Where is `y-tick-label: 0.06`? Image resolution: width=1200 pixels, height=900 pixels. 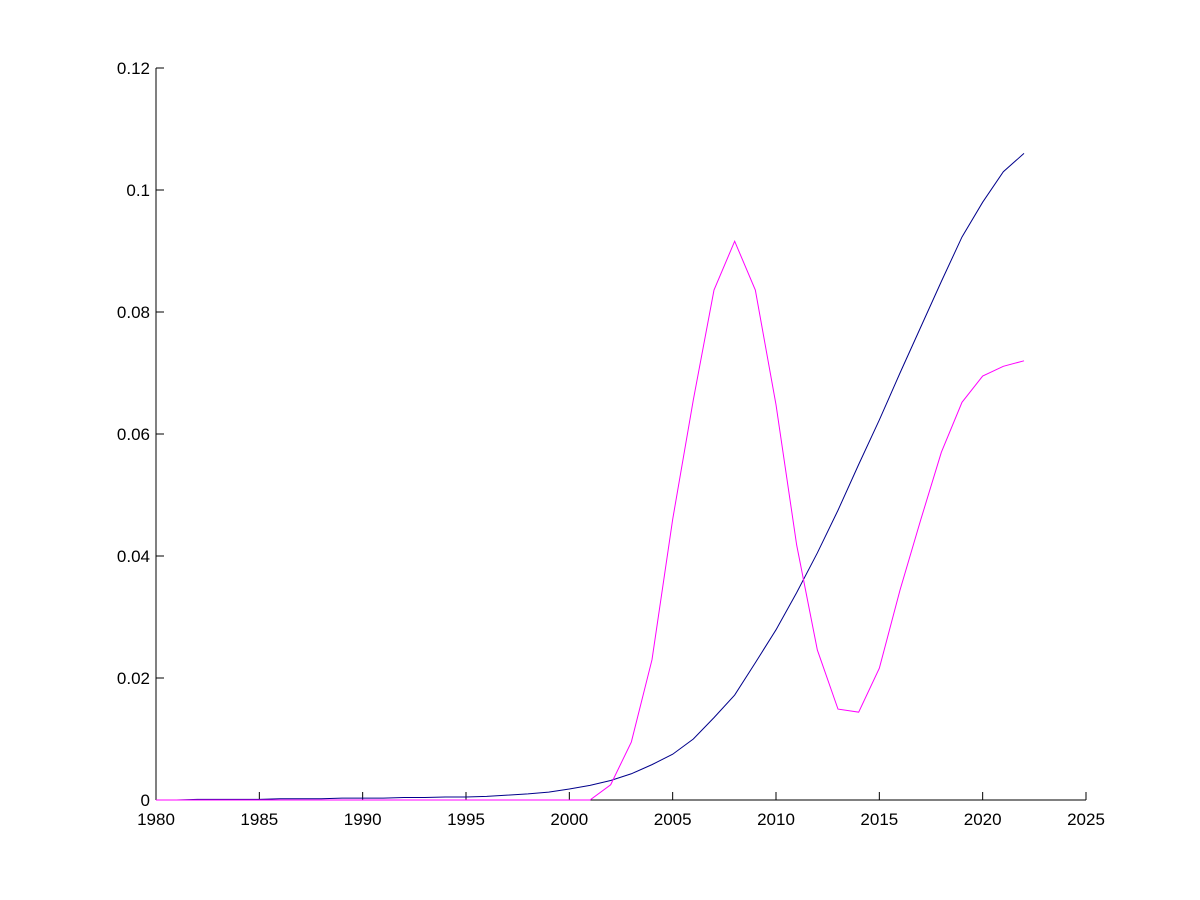
y-tick-label: 0.06 is located at coordinates (133, 434).